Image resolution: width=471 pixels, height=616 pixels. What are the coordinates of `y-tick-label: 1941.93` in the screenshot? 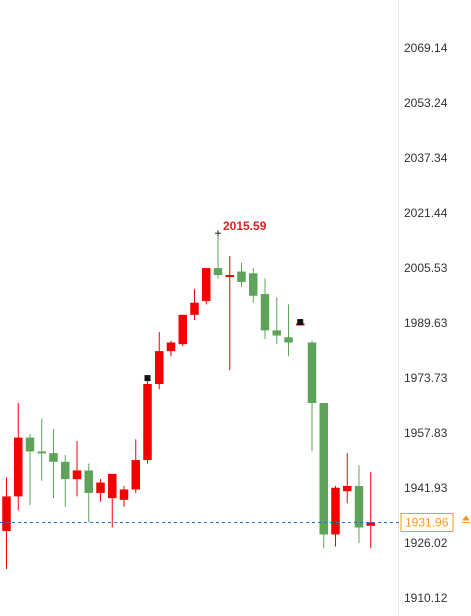 It's located at (426, 488).